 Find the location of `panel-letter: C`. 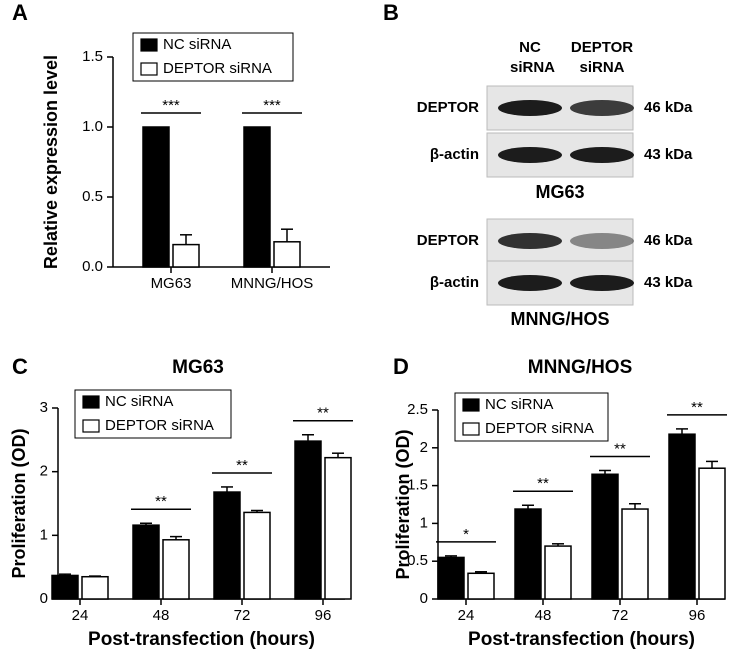

panel-letter: C is located at coordinates (20, 366).